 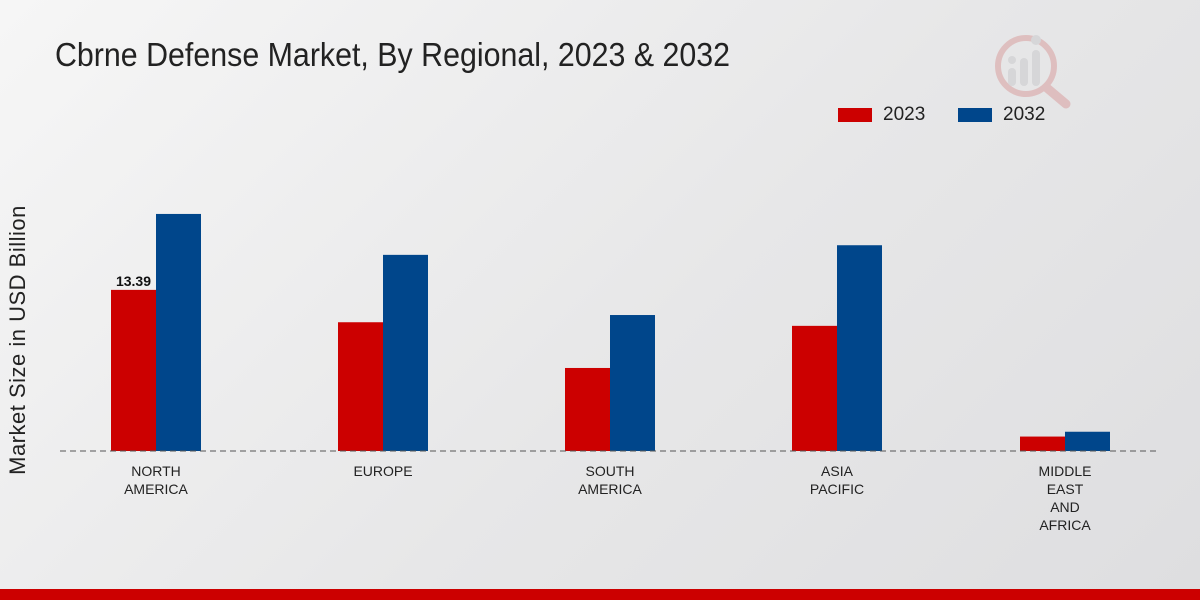 What do you see at coordinates (975, 115) in the screenshot?
I see `legend-swatch-2032` at bounding box center [975, 115].